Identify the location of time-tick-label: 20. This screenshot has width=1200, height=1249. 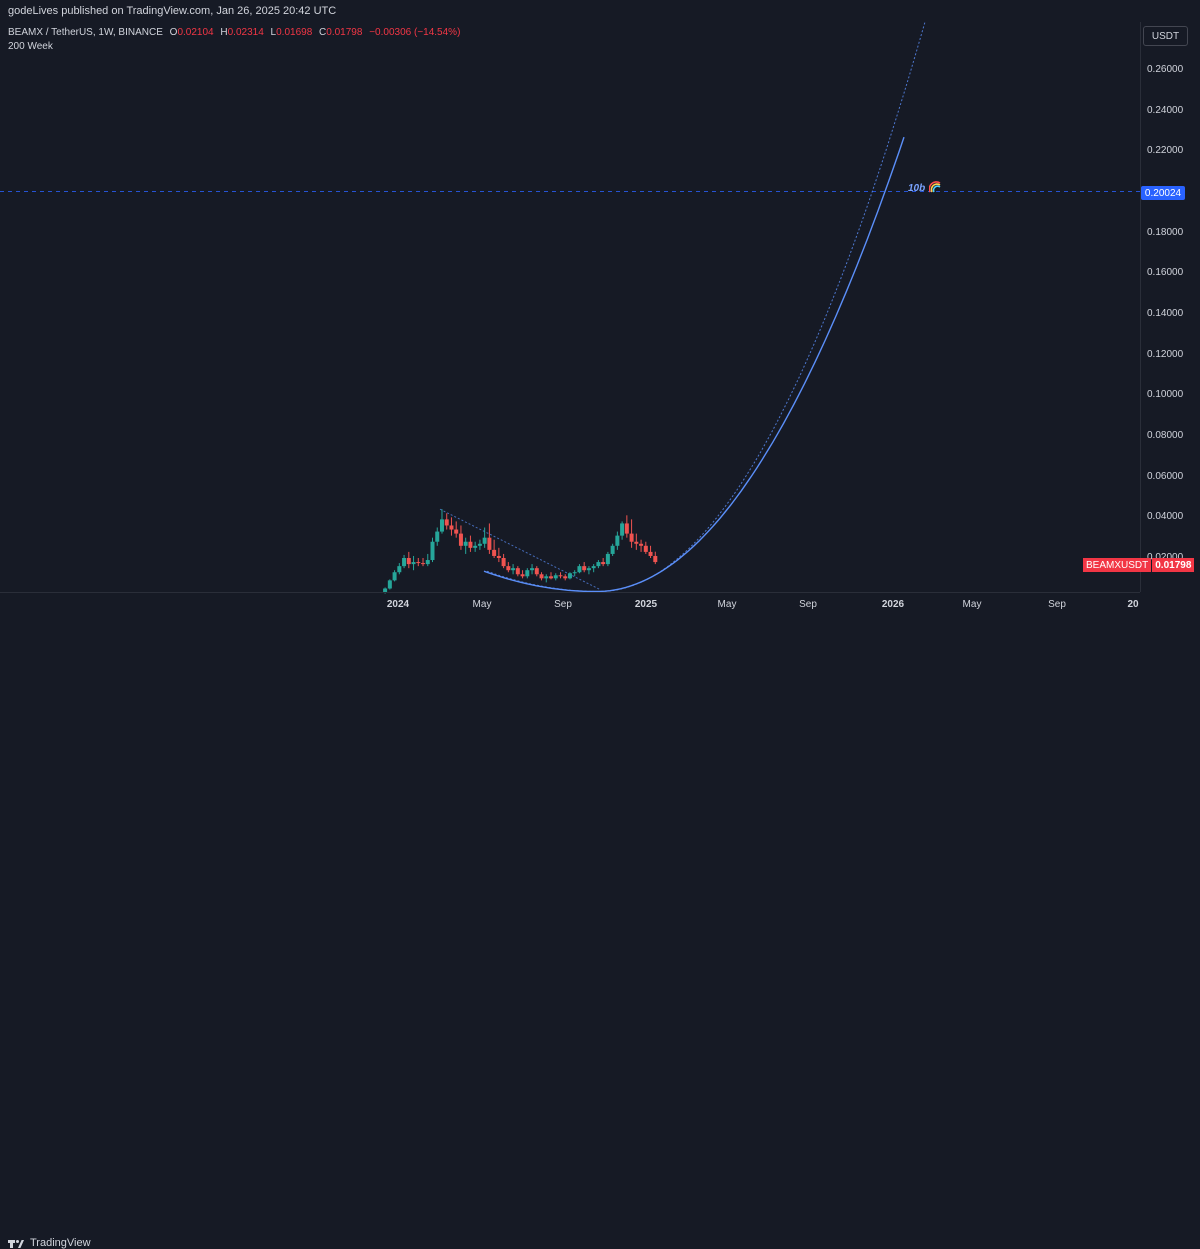
(1133, 604).